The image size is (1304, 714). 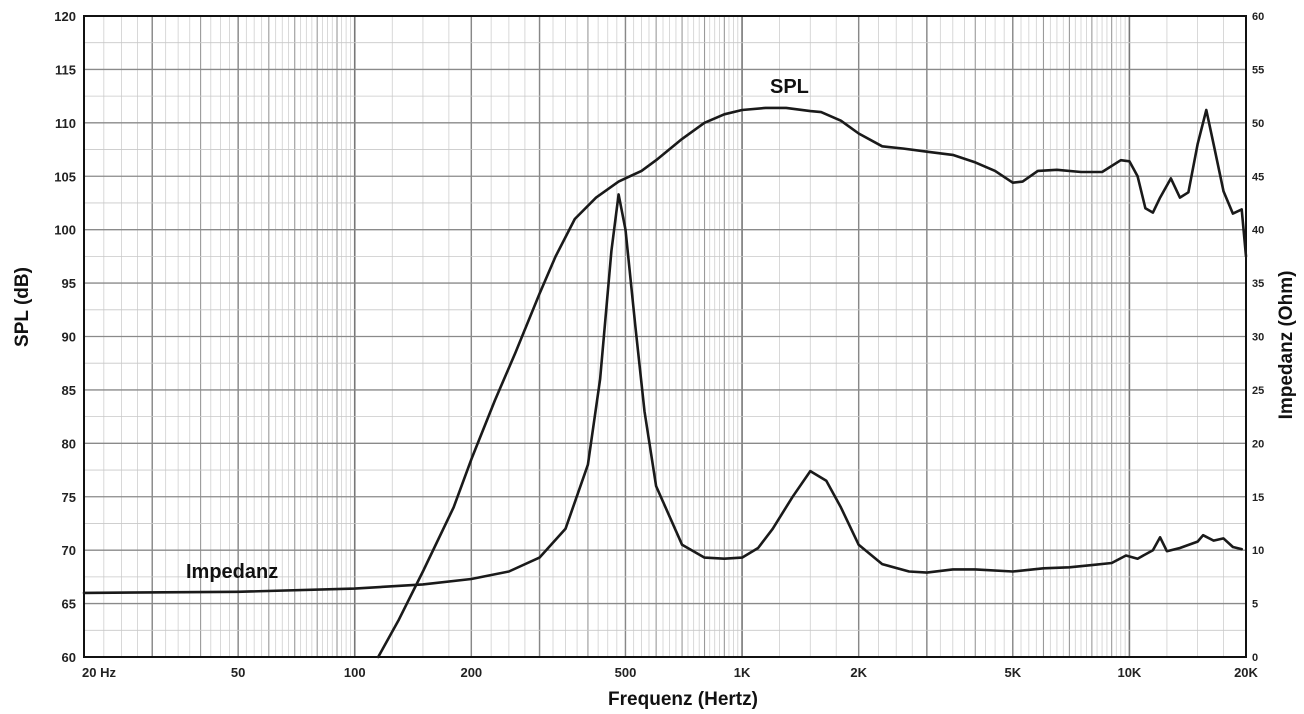 What do you see at coordinates (99, 672) in the screenshot?
I see `x-tick-label: 20 Hz` at bounding box center [99, 672].